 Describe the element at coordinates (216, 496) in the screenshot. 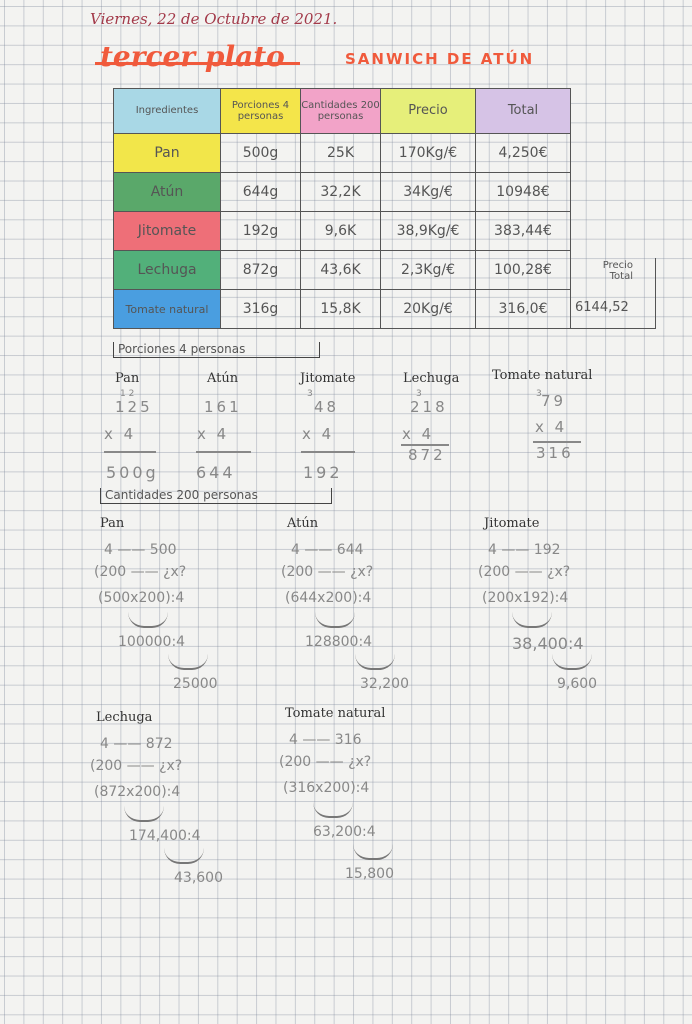

I see `section-cantidades-title: Cantidades 200 personas` at that location.